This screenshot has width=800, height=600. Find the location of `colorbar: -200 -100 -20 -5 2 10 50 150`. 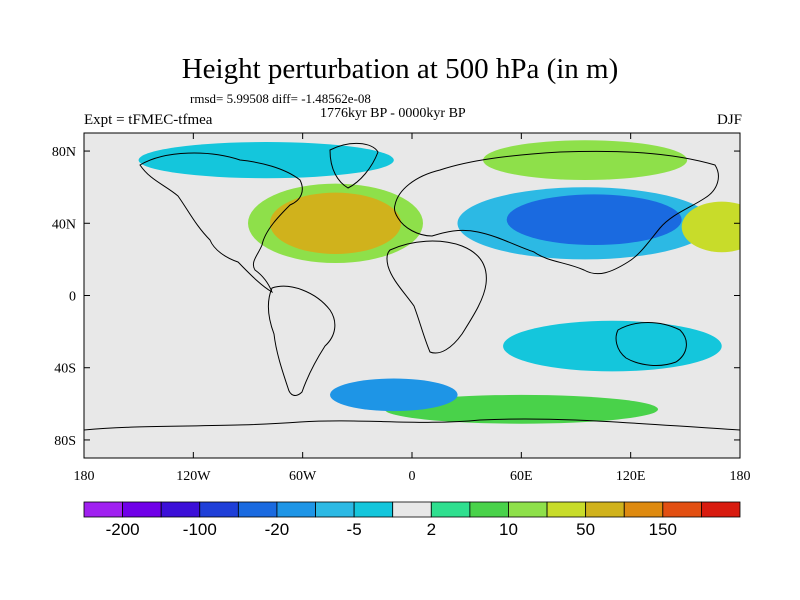

colorbar: -200 -100 -20 -5 2 10 50 150 is located at coordinates (412, 520).